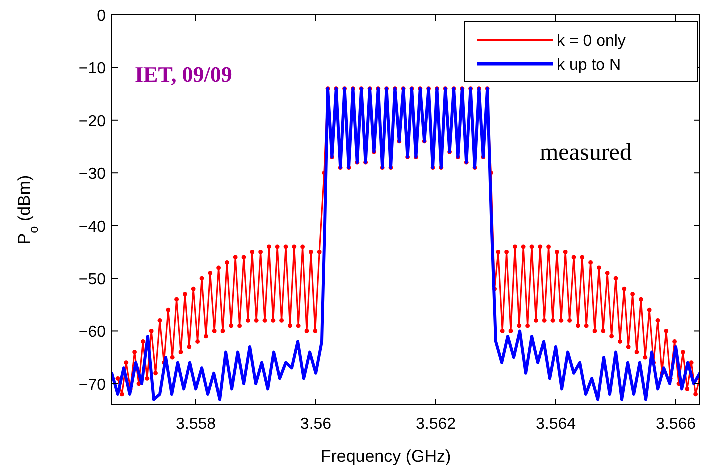 This screenshot has width=702, height=470. I want to click on y-tick-label: −40, so click(92, 227).